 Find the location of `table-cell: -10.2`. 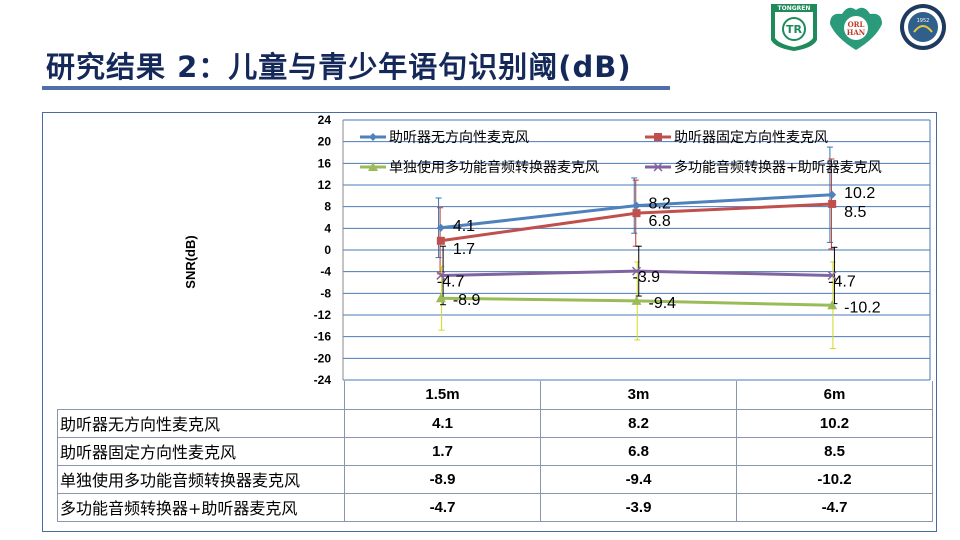

table-cell: -10.2 is located at coordinates (834, 479).